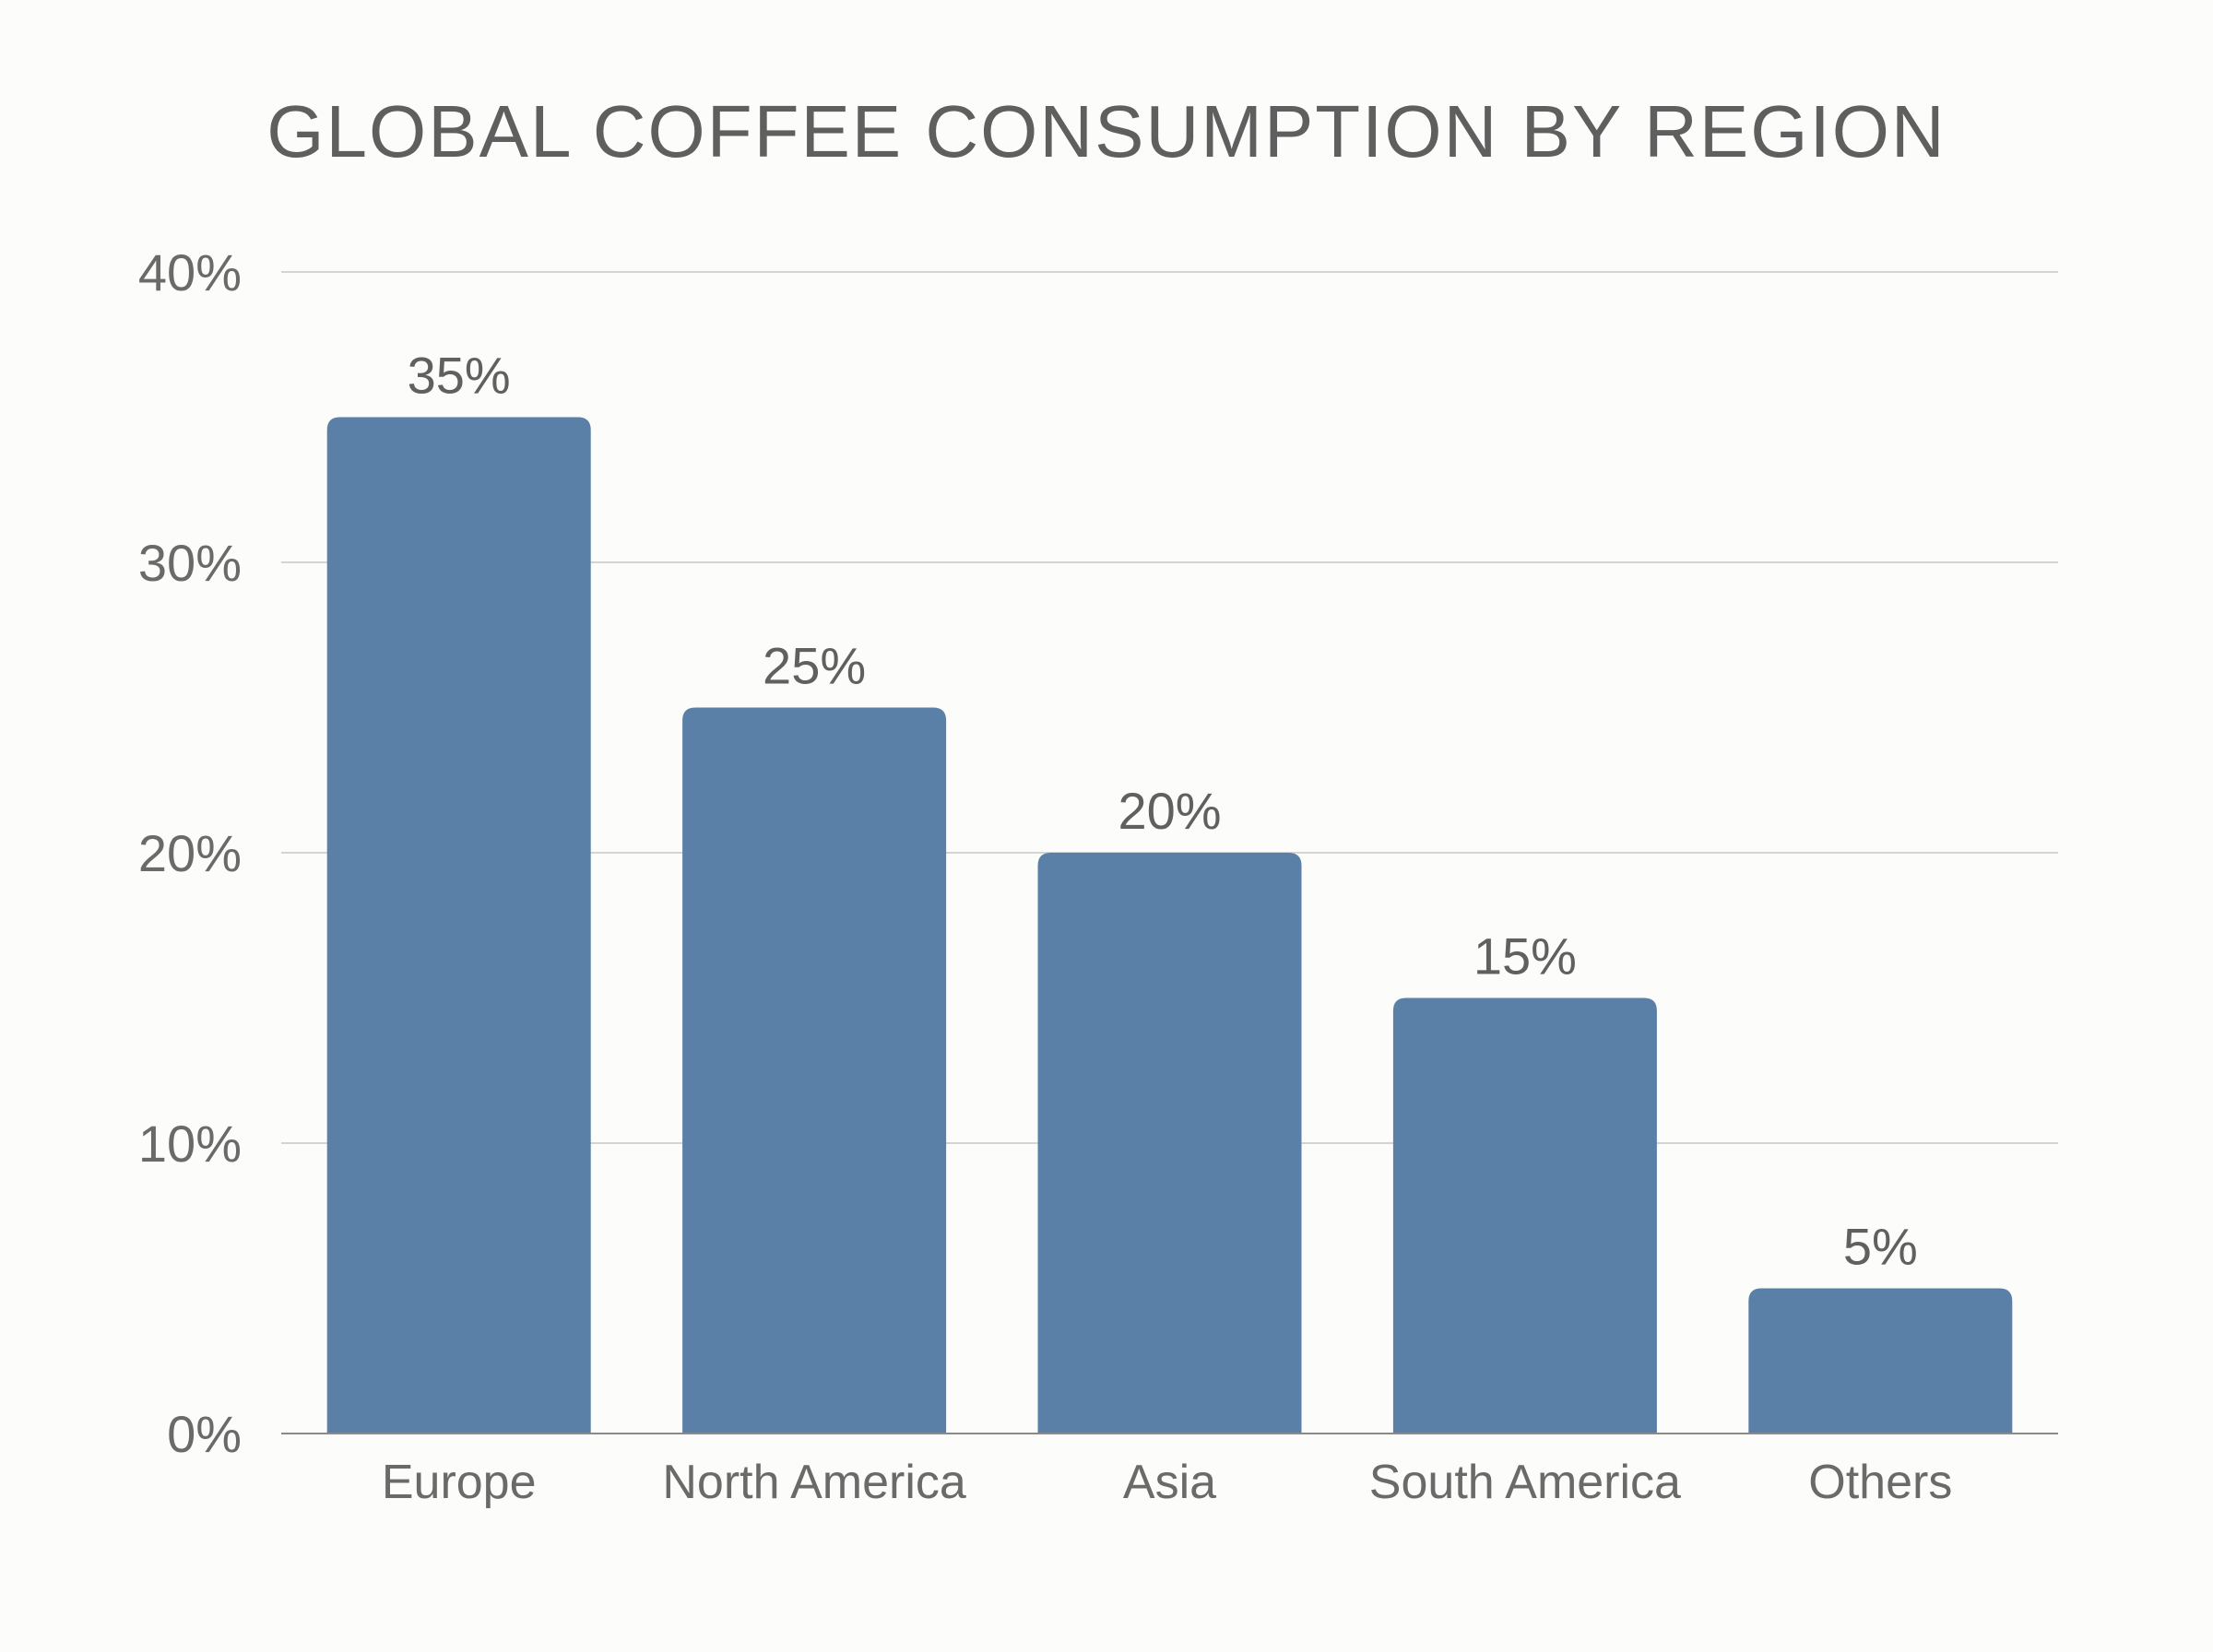 The height and width of the screenshot is (1652, 2213). What do you see at coordinates (1169, 811) in the screenshot?
I see `data-label: 20%` at bounding box center [1169, 811].